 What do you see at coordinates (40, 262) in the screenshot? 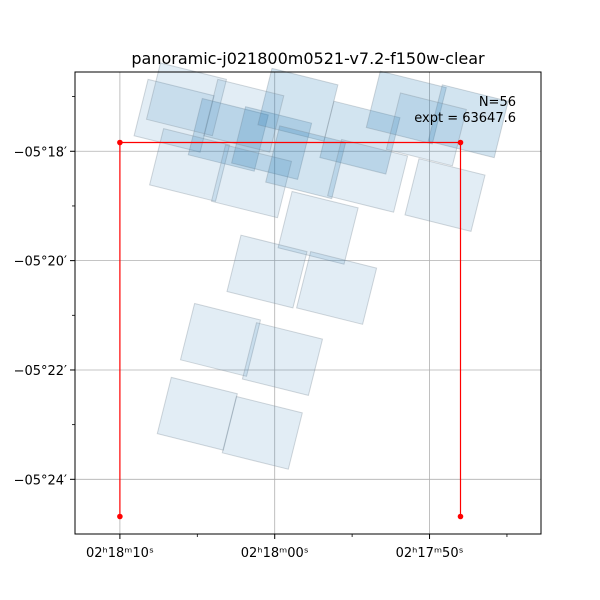
I see `y-tick-label: −05°20′` at bounding box center [40, 262].